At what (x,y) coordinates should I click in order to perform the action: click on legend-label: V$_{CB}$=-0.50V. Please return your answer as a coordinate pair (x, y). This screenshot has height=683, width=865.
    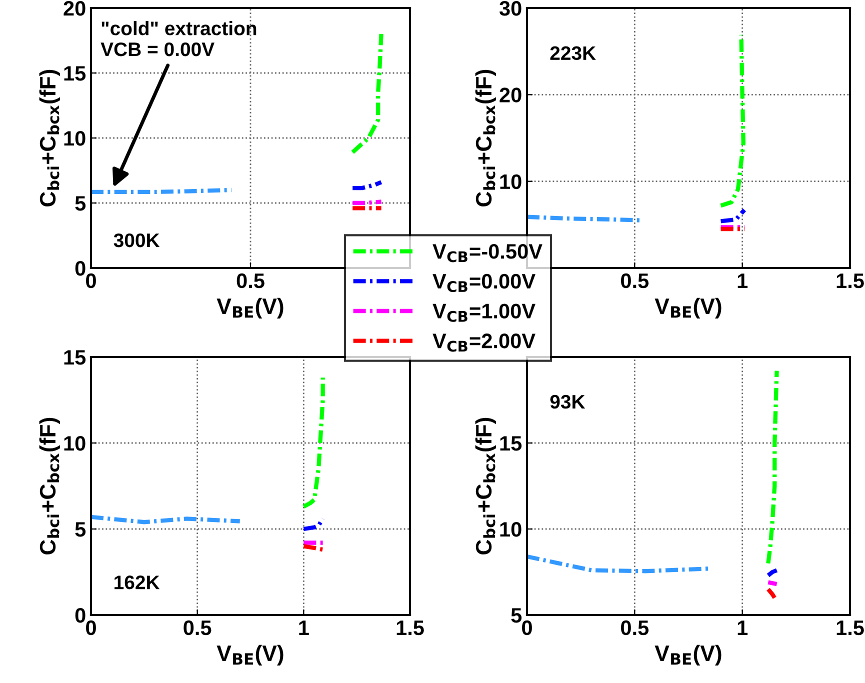
    Looking at the image, I should click on (487, 253).